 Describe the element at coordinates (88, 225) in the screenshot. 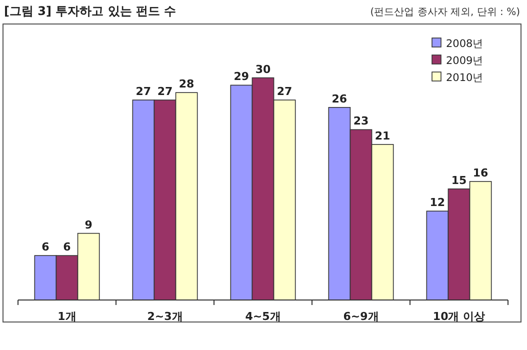

I see `data-label: 9` at that location.